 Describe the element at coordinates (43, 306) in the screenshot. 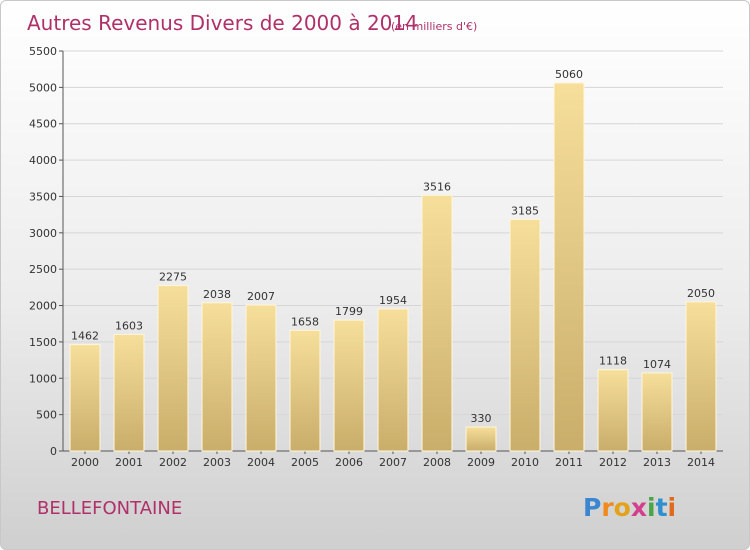

I see `y-tick-label: 2000` at that location.